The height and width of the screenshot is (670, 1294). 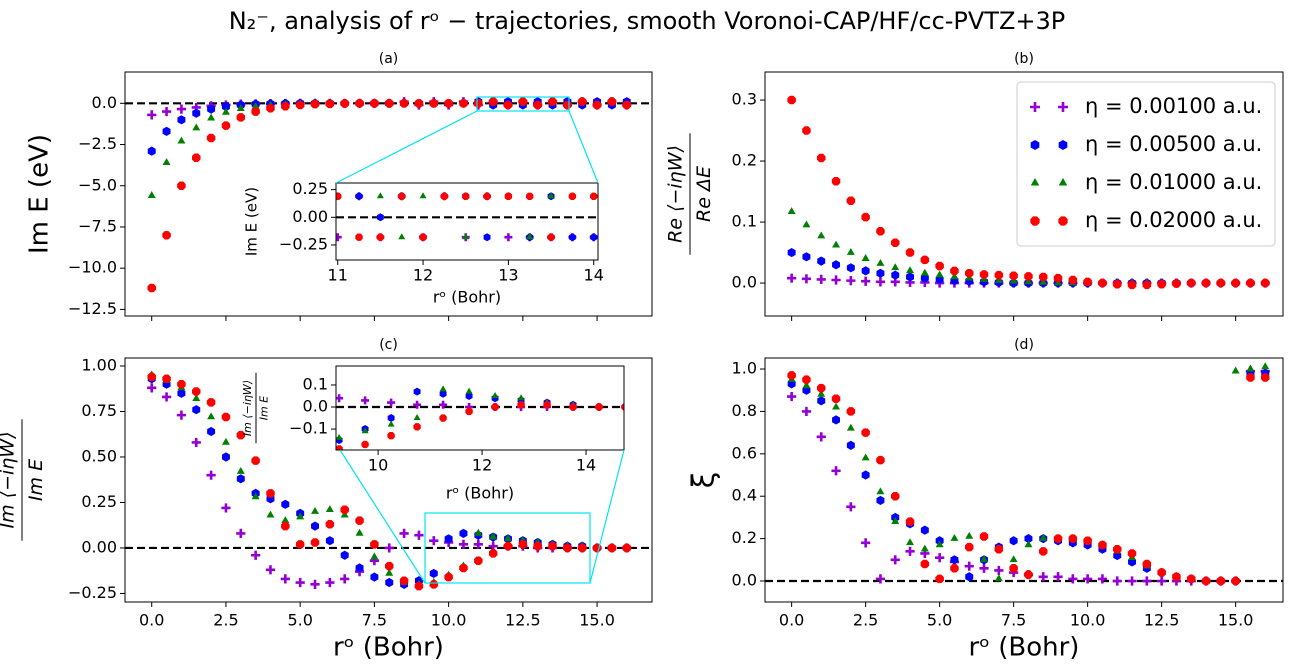 What do you see at coordinates (744, 160) in the screenshot?
I see `y-tick-label: 0.2` at bounding box center [744, 160].